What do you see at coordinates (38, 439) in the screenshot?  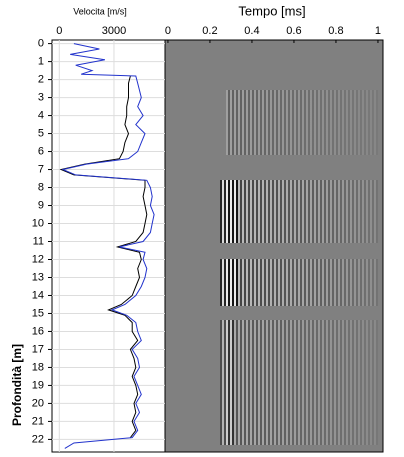 I see `y-tick-label: 22` at bounding box center [38, 439].